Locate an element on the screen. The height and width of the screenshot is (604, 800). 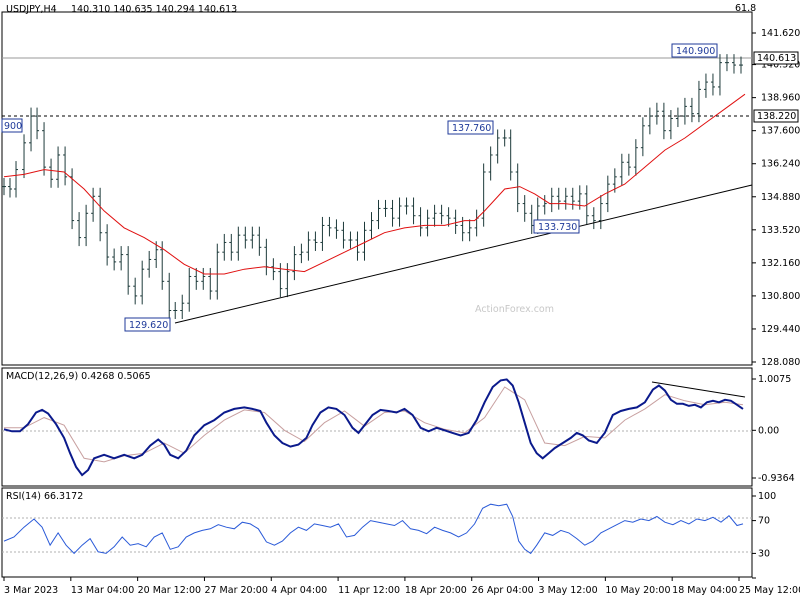
macd-trendline is located at coordinates (698, 389).